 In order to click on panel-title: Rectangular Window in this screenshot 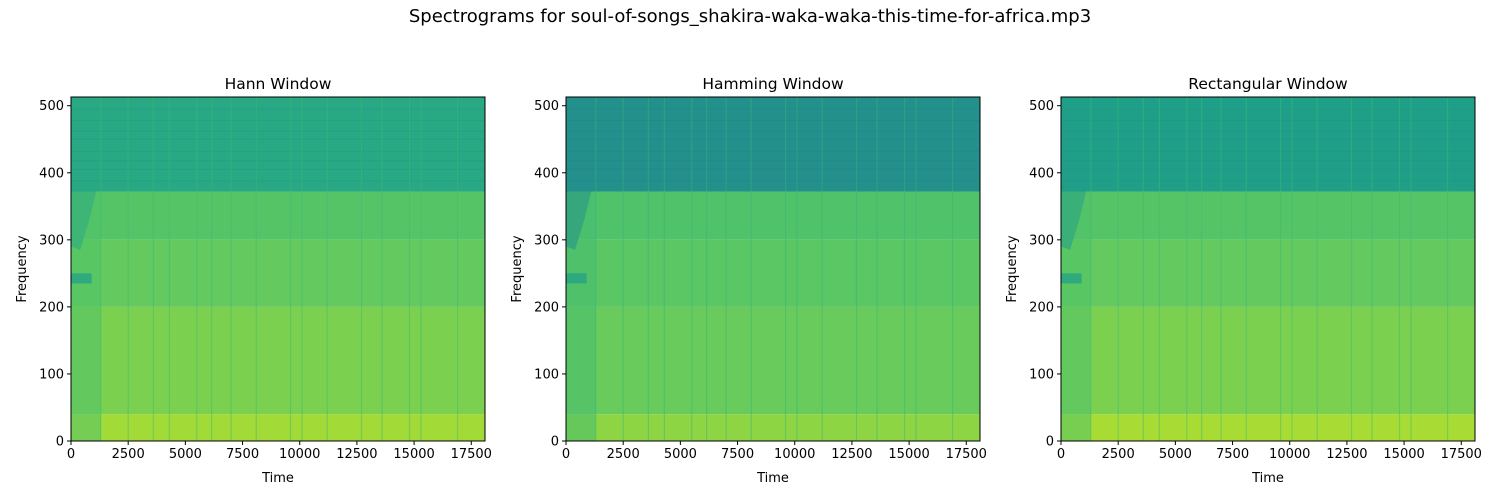, I will do `click(1268, 84)`.